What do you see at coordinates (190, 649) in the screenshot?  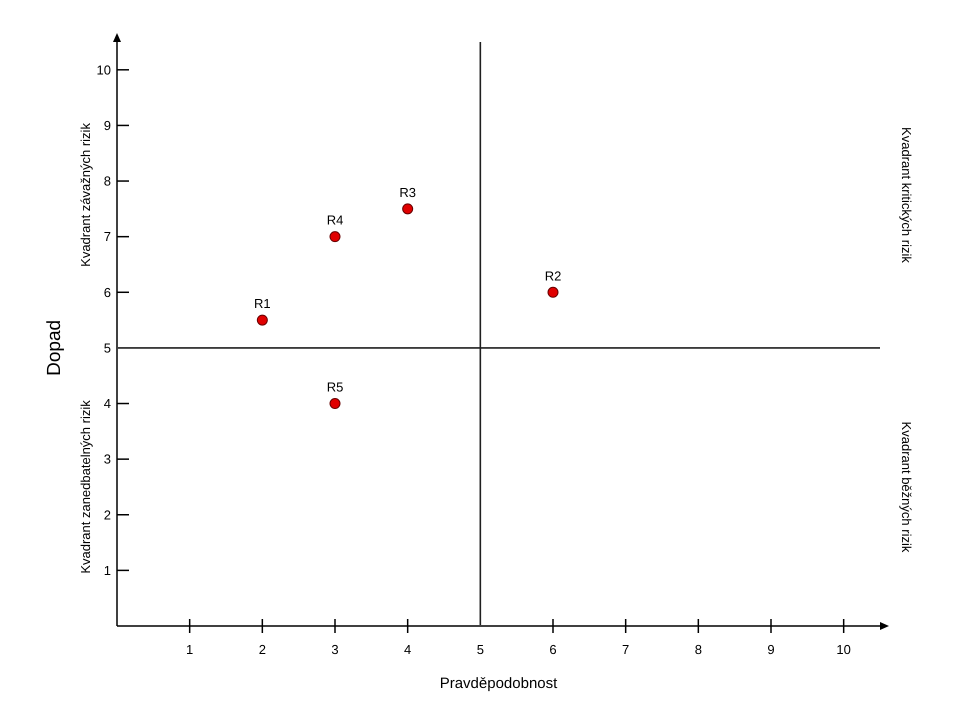 I see `x-tick-label: 1` at bounding box center [190, 649].